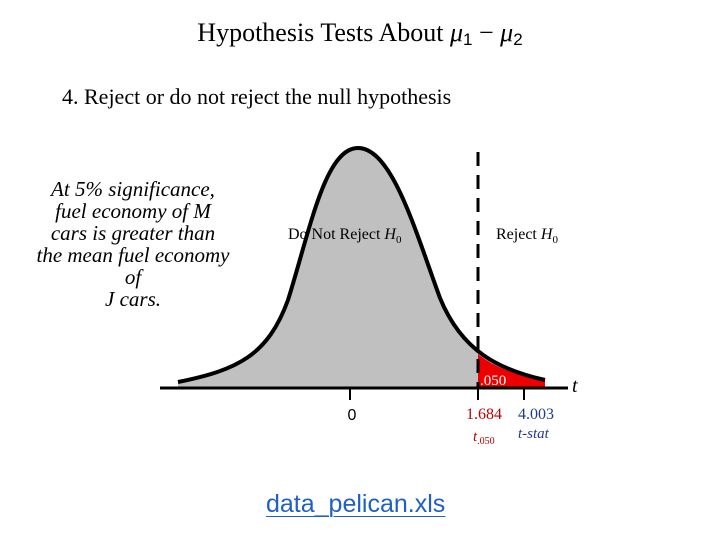  Describe the element at coordinates (511, 371) in the screenshot. I see `rejection-region` at that location.